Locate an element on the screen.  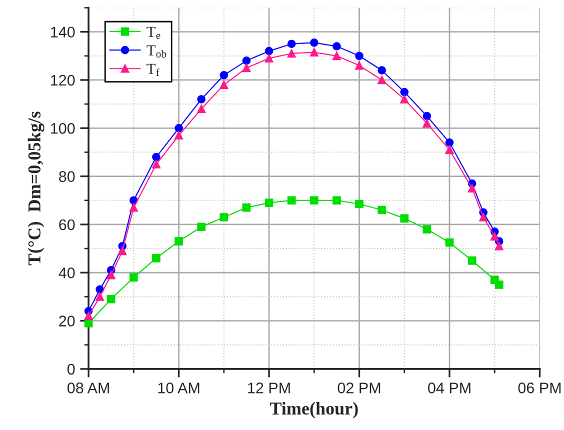
y-tick-label: 120 is located at coordinates (63, 80).